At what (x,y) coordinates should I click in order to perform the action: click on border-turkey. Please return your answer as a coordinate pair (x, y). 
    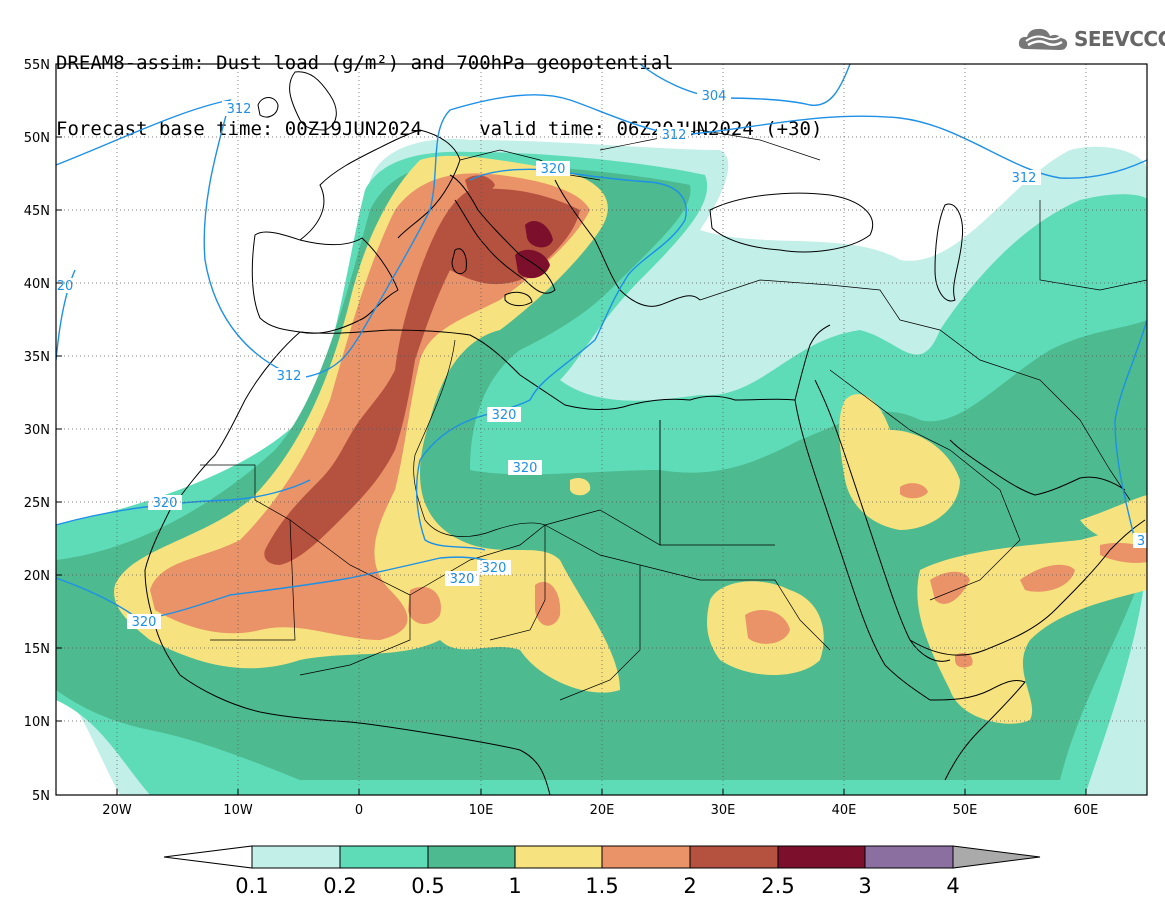
    Looking at the image, I should click on (800, 300).